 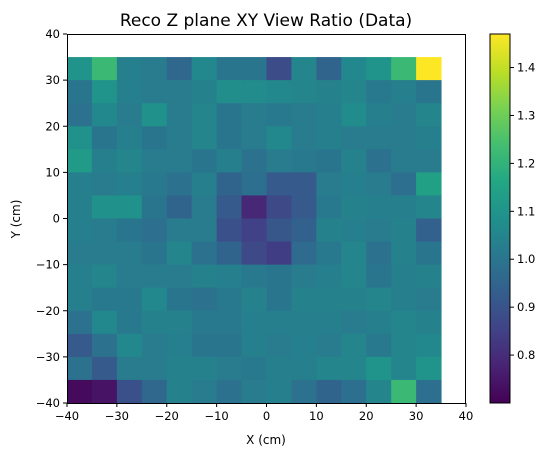 I want to click on colorbar: 0.8 0.9 1.0 1.1 1.2 1.3 1.4, so click(x=512, y=218).